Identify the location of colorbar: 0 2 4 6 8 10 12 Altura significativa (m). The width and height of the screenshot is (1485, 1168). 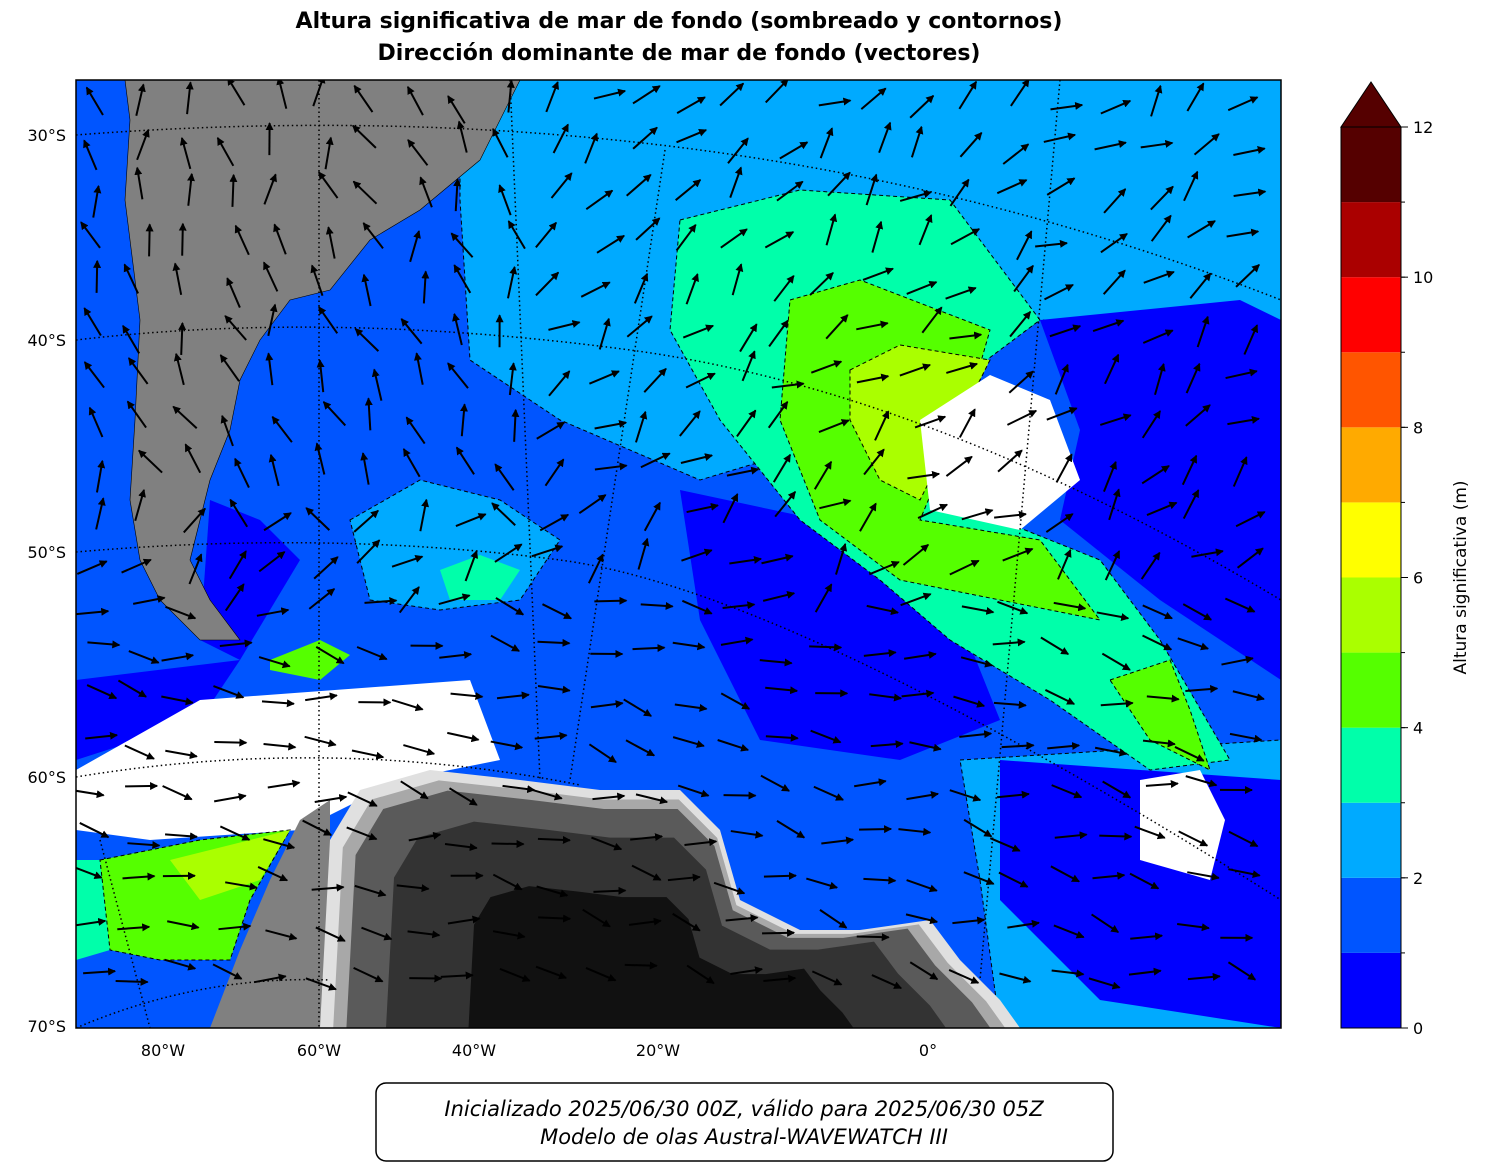
(1406, 560).